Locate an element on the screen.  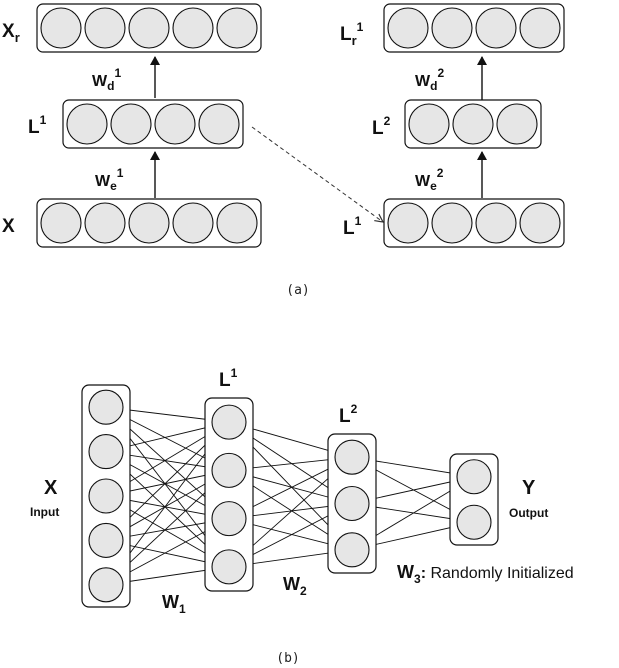
label-output: Output is located at coordinates (528, 513).